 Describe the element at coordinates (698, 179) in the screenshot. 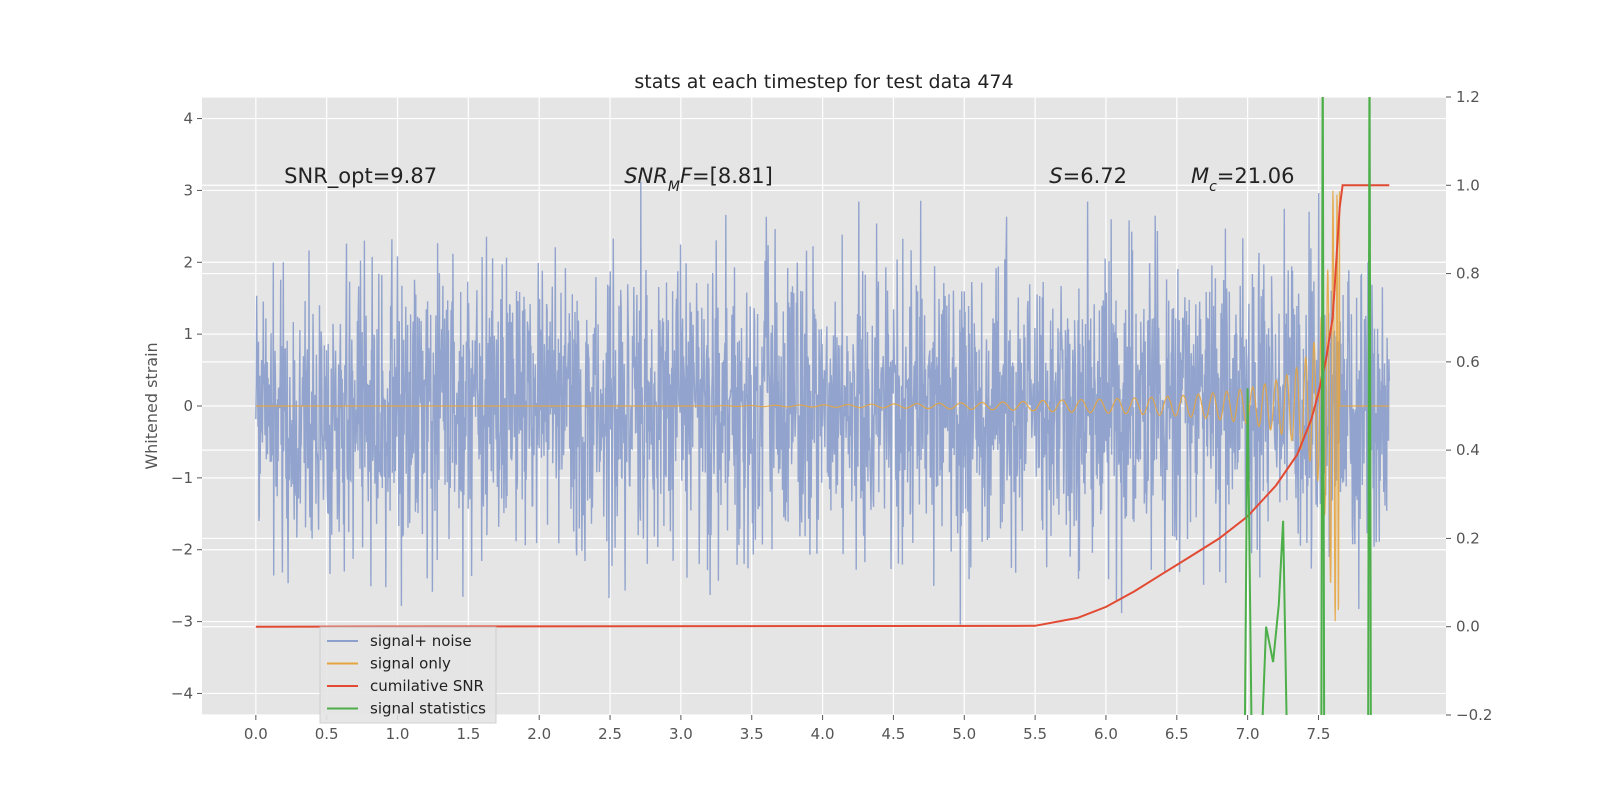

I see `annotation: SNRMF=[8.81]` at that location.